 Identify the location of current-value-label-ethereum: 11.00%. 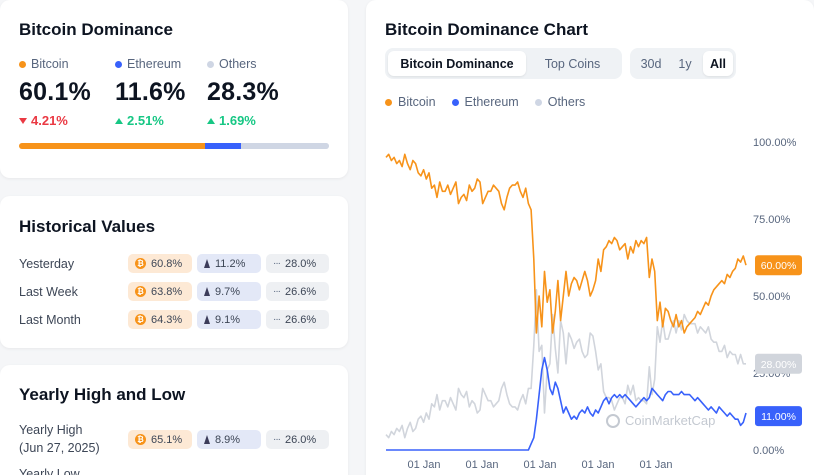
(778, 416).